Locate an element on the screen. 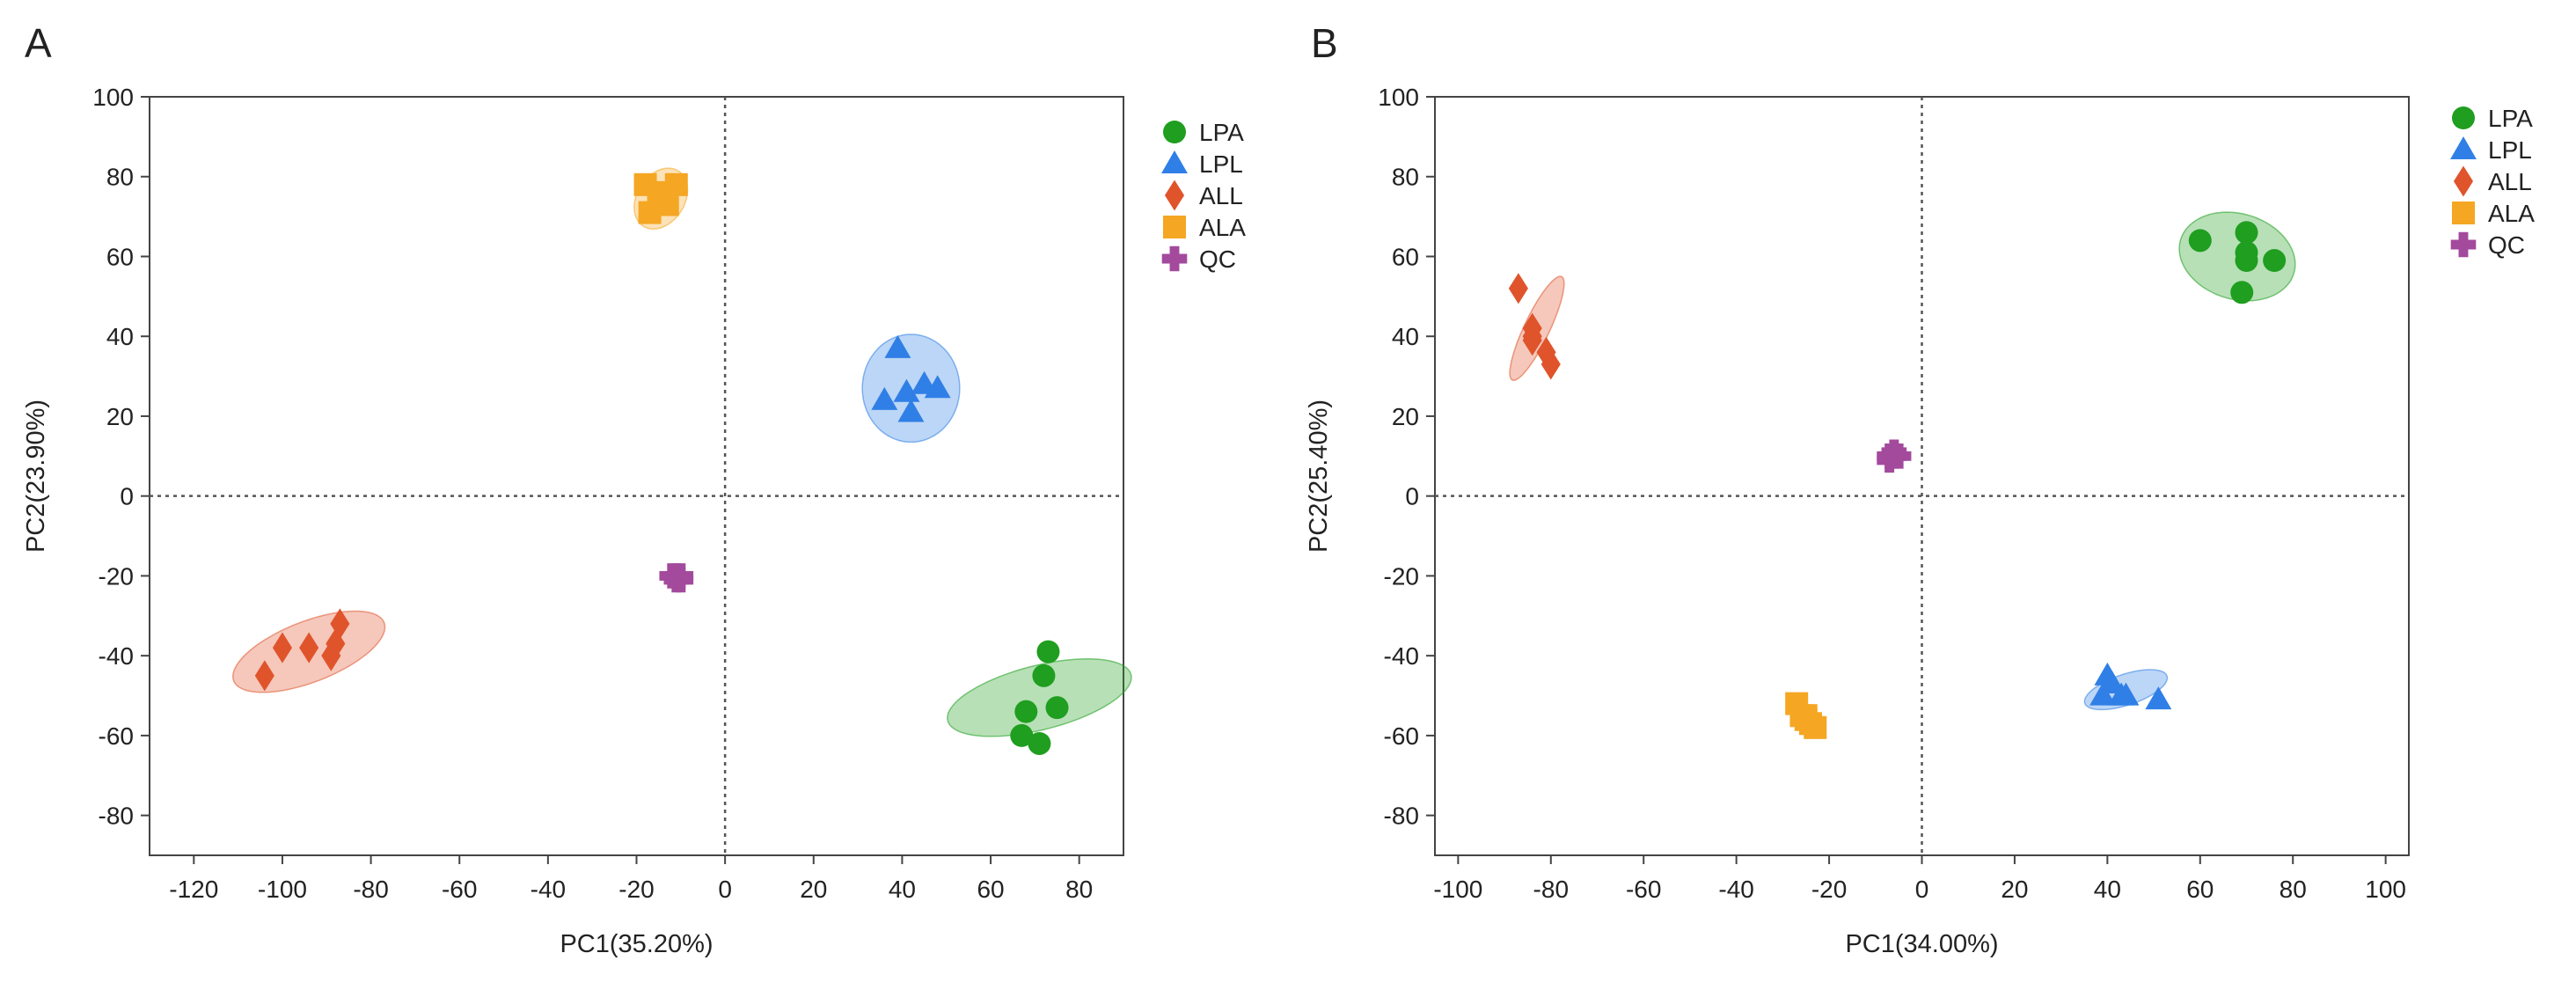 The height and width of the screenshot is (997, 2576). y-tick-label: -40 is located at coordinates (116, 656).